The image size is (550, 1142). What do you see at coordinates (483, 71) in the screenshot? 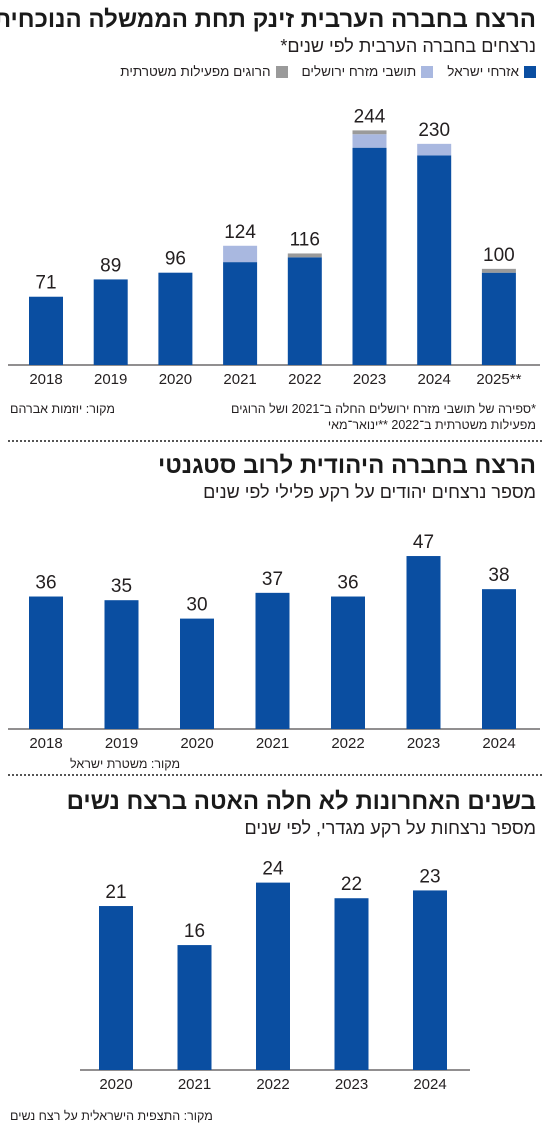
I see `legend-label-israel-citizens: אזרחי ישראל` at bounding box center [483, 71].